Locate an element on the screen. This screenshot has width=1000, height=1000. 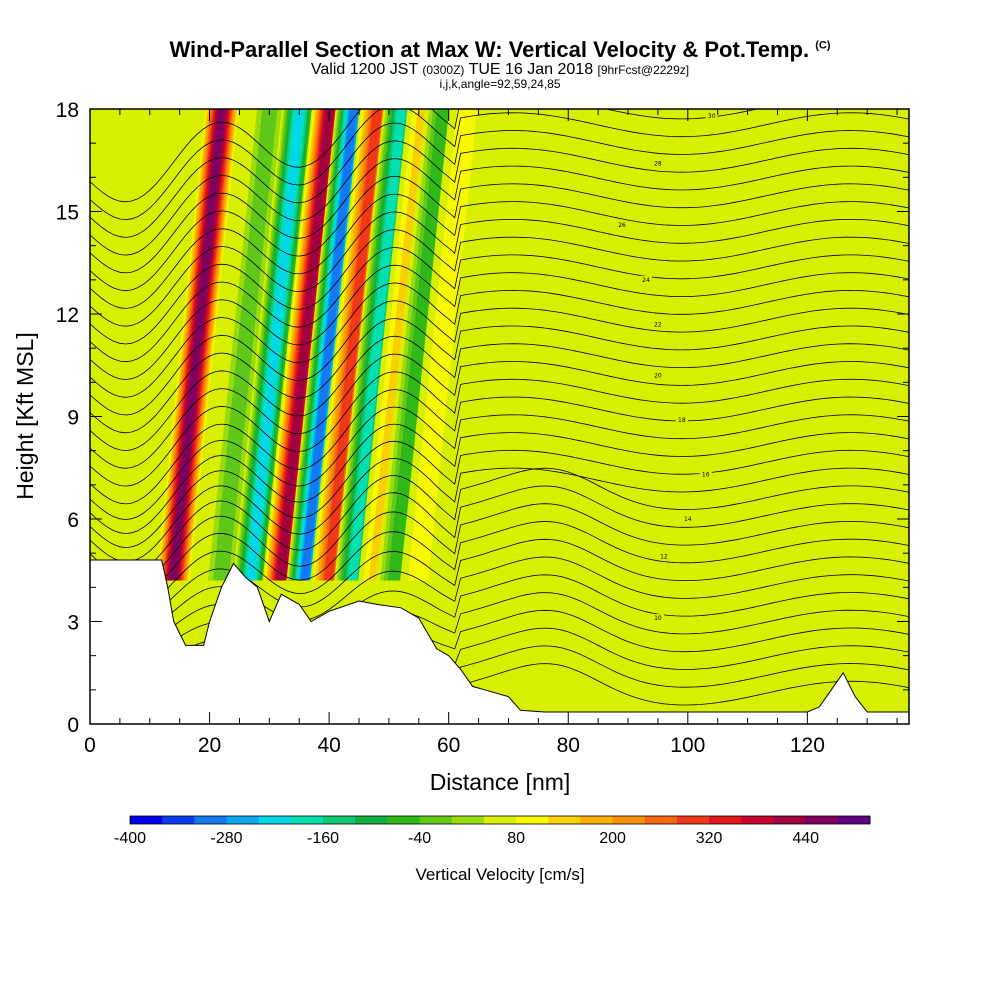
theta-label: 30 is located at coordinates (712, 116).